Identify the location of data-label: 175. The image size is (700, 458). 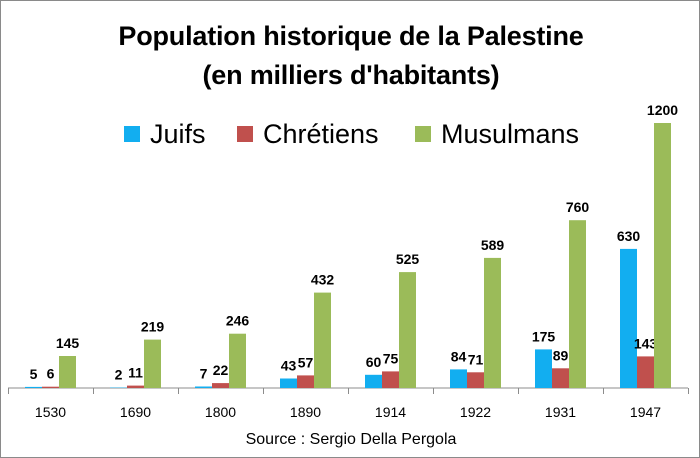
(544, 336).